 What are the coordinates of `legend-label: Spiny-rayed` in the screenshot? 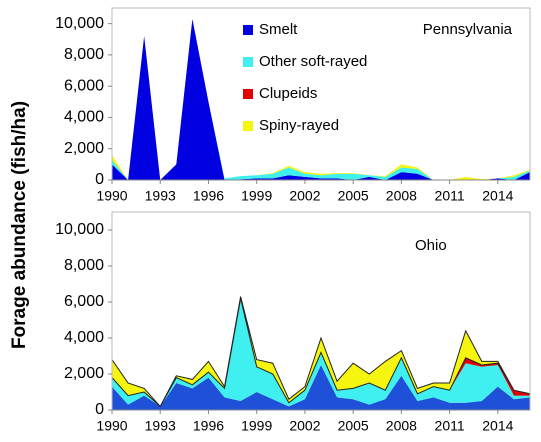 It's located at (299, 125).